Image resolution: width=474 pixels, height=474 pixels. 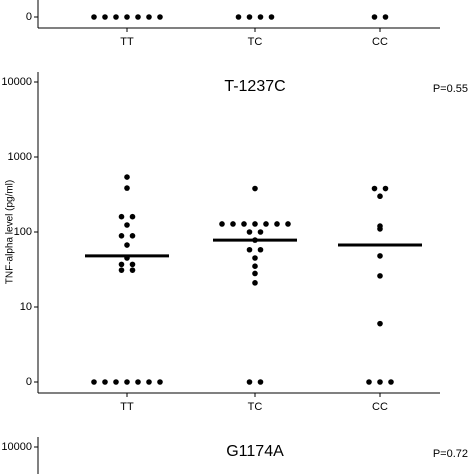 I want to click on panel-title: T-1237C, so click(x=254, y=86).